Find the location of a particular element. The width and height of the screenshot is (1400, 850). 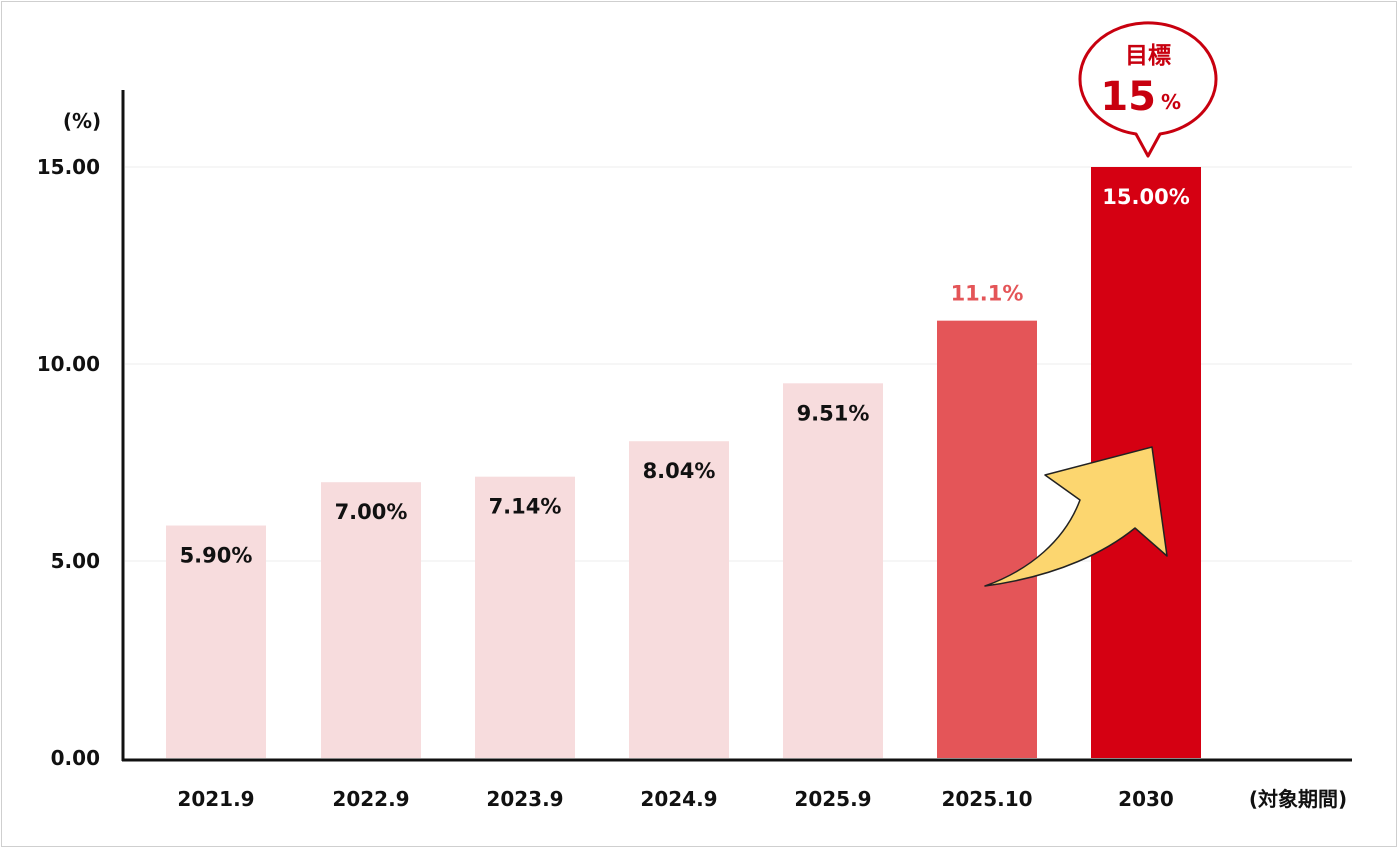

x-tick-label: 2023.9 is located at coordinates (524, 799).